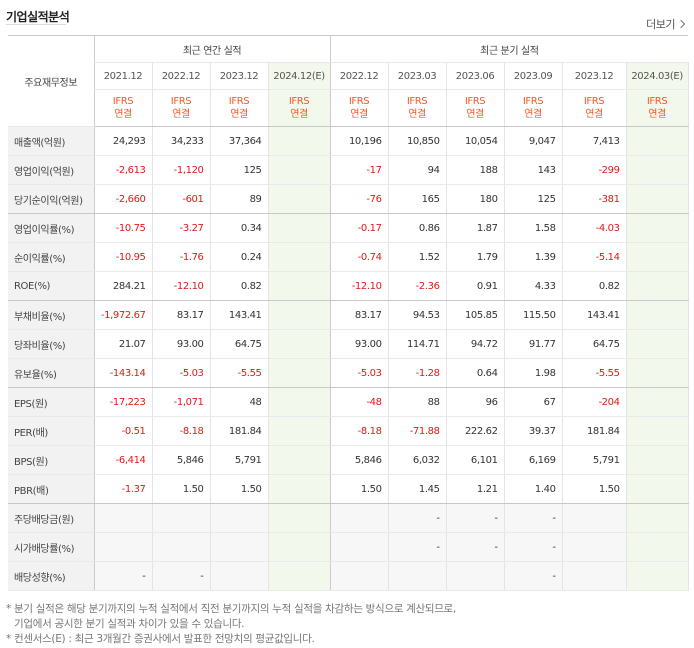  Describe the element at coordinates (122, 76) in the screenshot. I see `period-0: 2021.12` at that location.